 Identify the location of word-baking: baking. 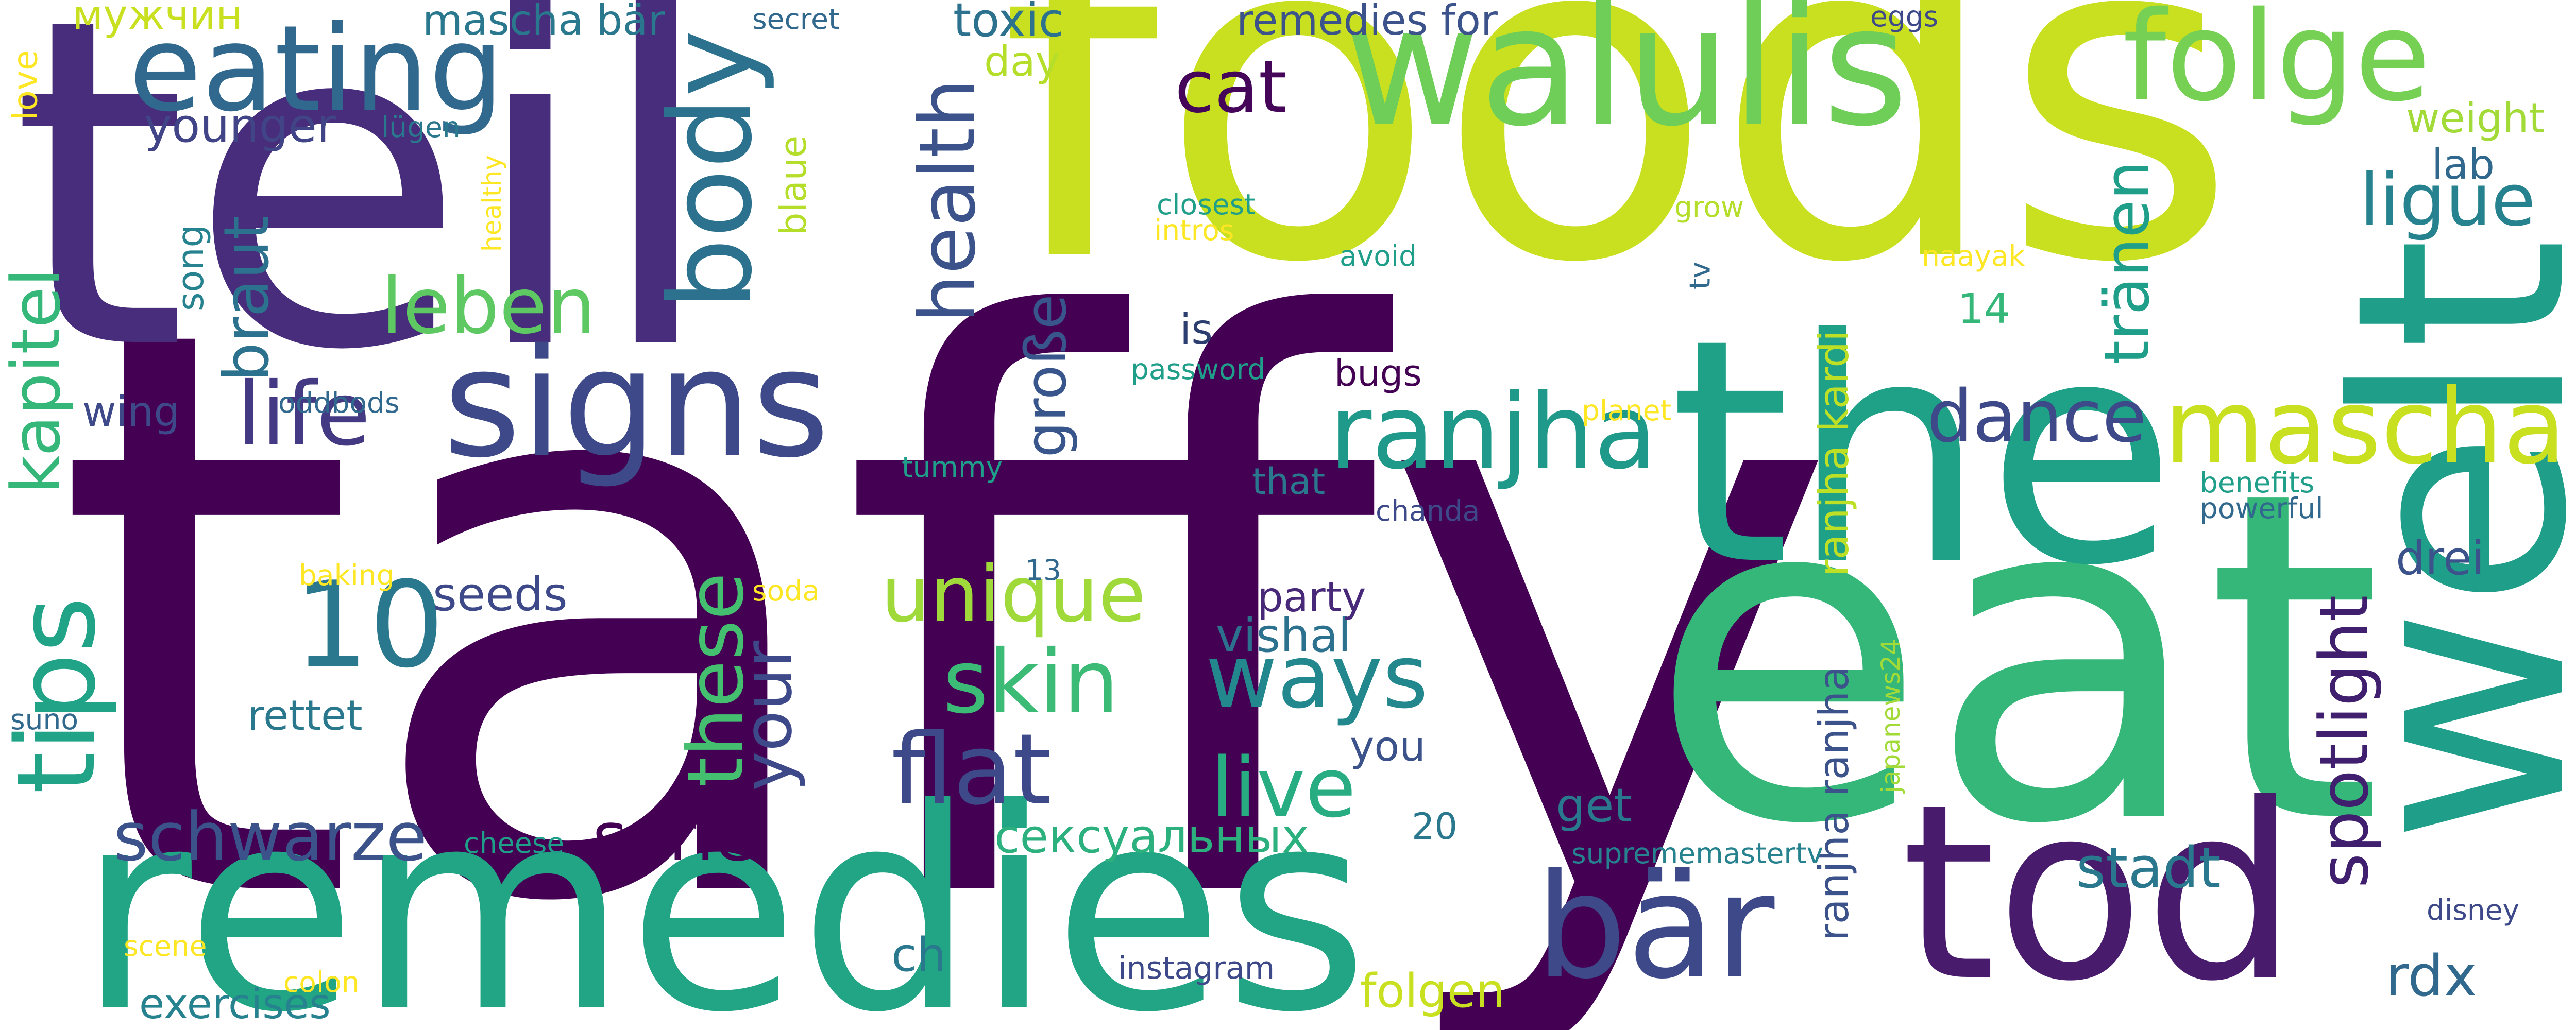
(347, 575).